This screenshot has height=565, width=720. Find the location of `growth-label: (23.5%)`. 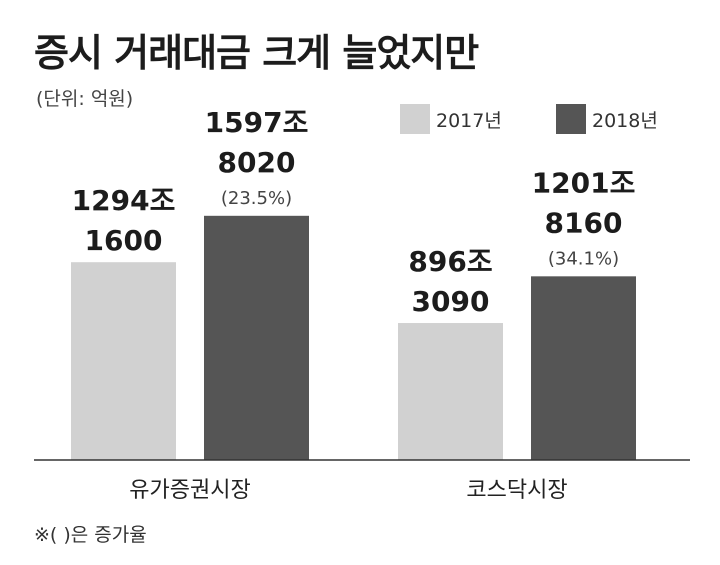

growth-label: (23.5%) is located at coordinates (256, 198).